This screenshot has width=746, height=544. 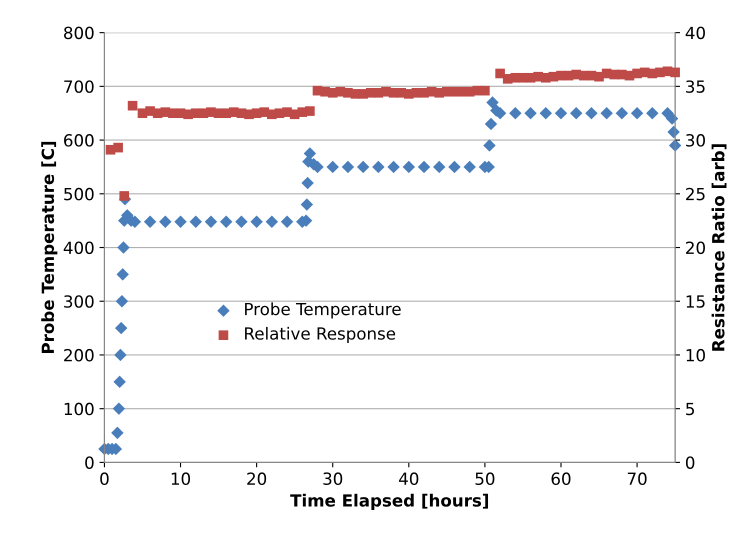 I want to click on y2-axis-title: Resistance Ratio [arb], so click(x=719, y=247).